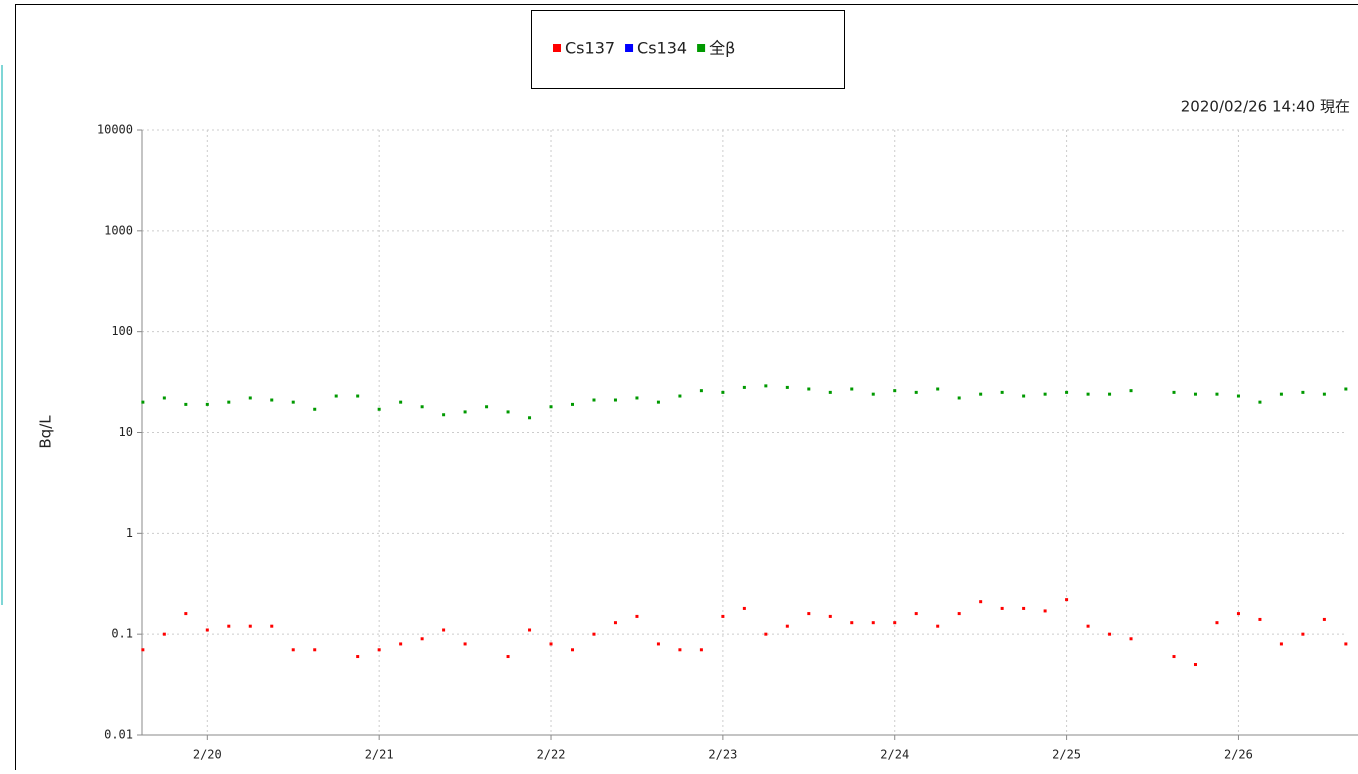 The width and height of the screenshot is (1358, 774). What do you see at coordinates (1066, 755) in the screenshot?
I see `x-tick-label: 2/25` at bounding box center [1066, 755].